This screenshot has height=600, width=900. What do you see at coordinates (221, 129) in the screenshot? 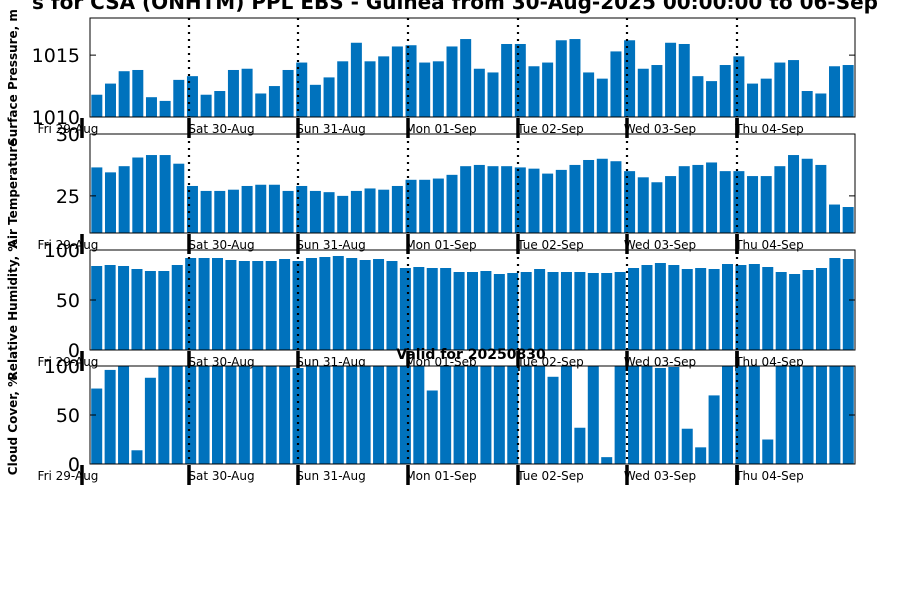
I see `x-tick-label: Sat 30-Aug` at bounding box center [221, 129].